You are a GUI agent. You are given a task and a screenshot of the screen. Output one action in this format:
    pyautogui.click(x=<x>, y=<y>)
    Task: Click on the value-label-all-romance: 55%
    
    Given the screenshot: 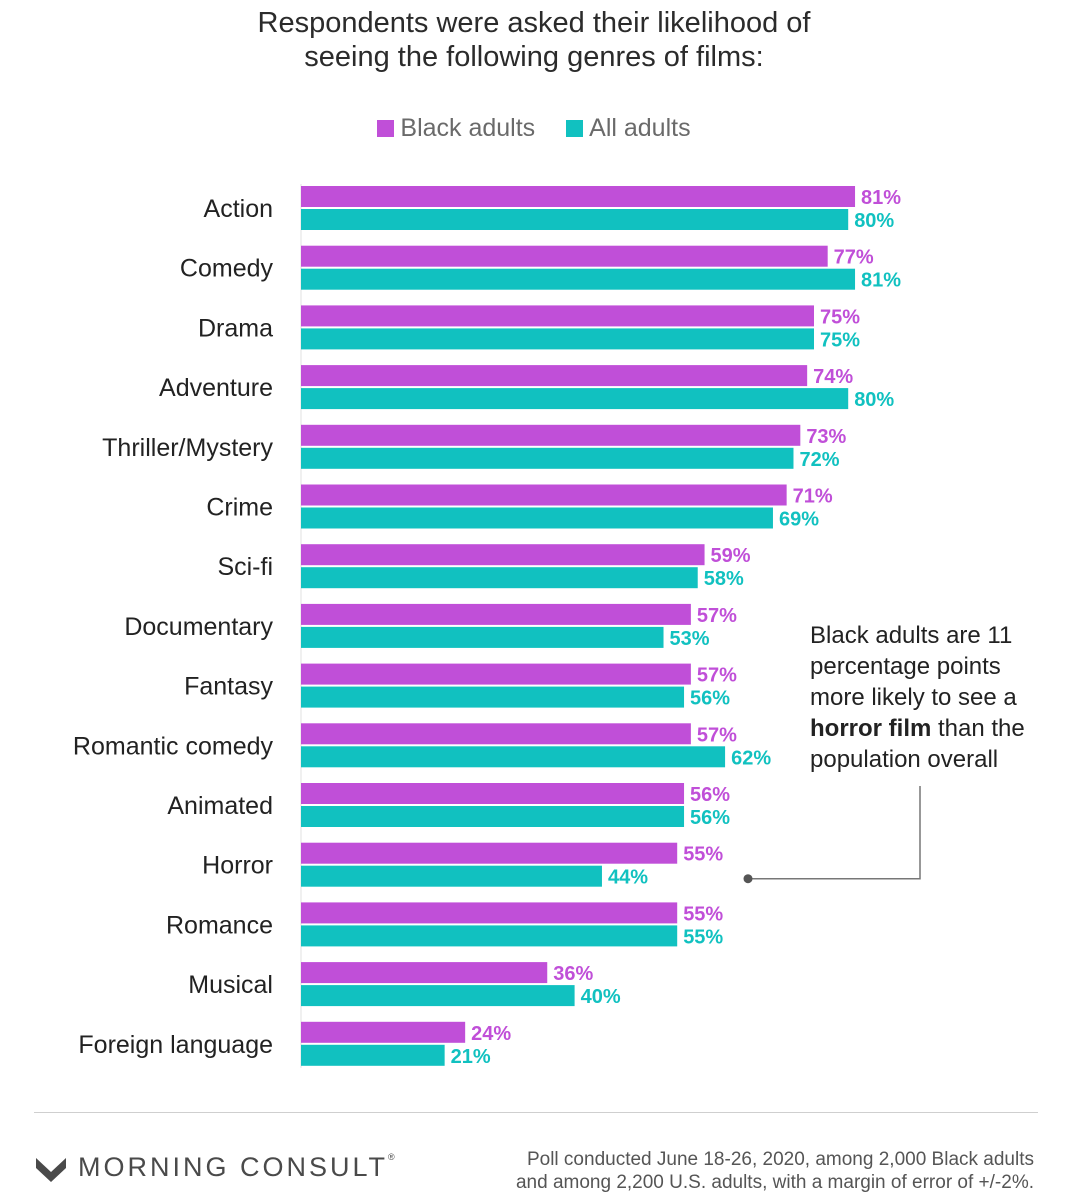 What is the action you would take?
    pyautogui.click(x=703, y=937)
    